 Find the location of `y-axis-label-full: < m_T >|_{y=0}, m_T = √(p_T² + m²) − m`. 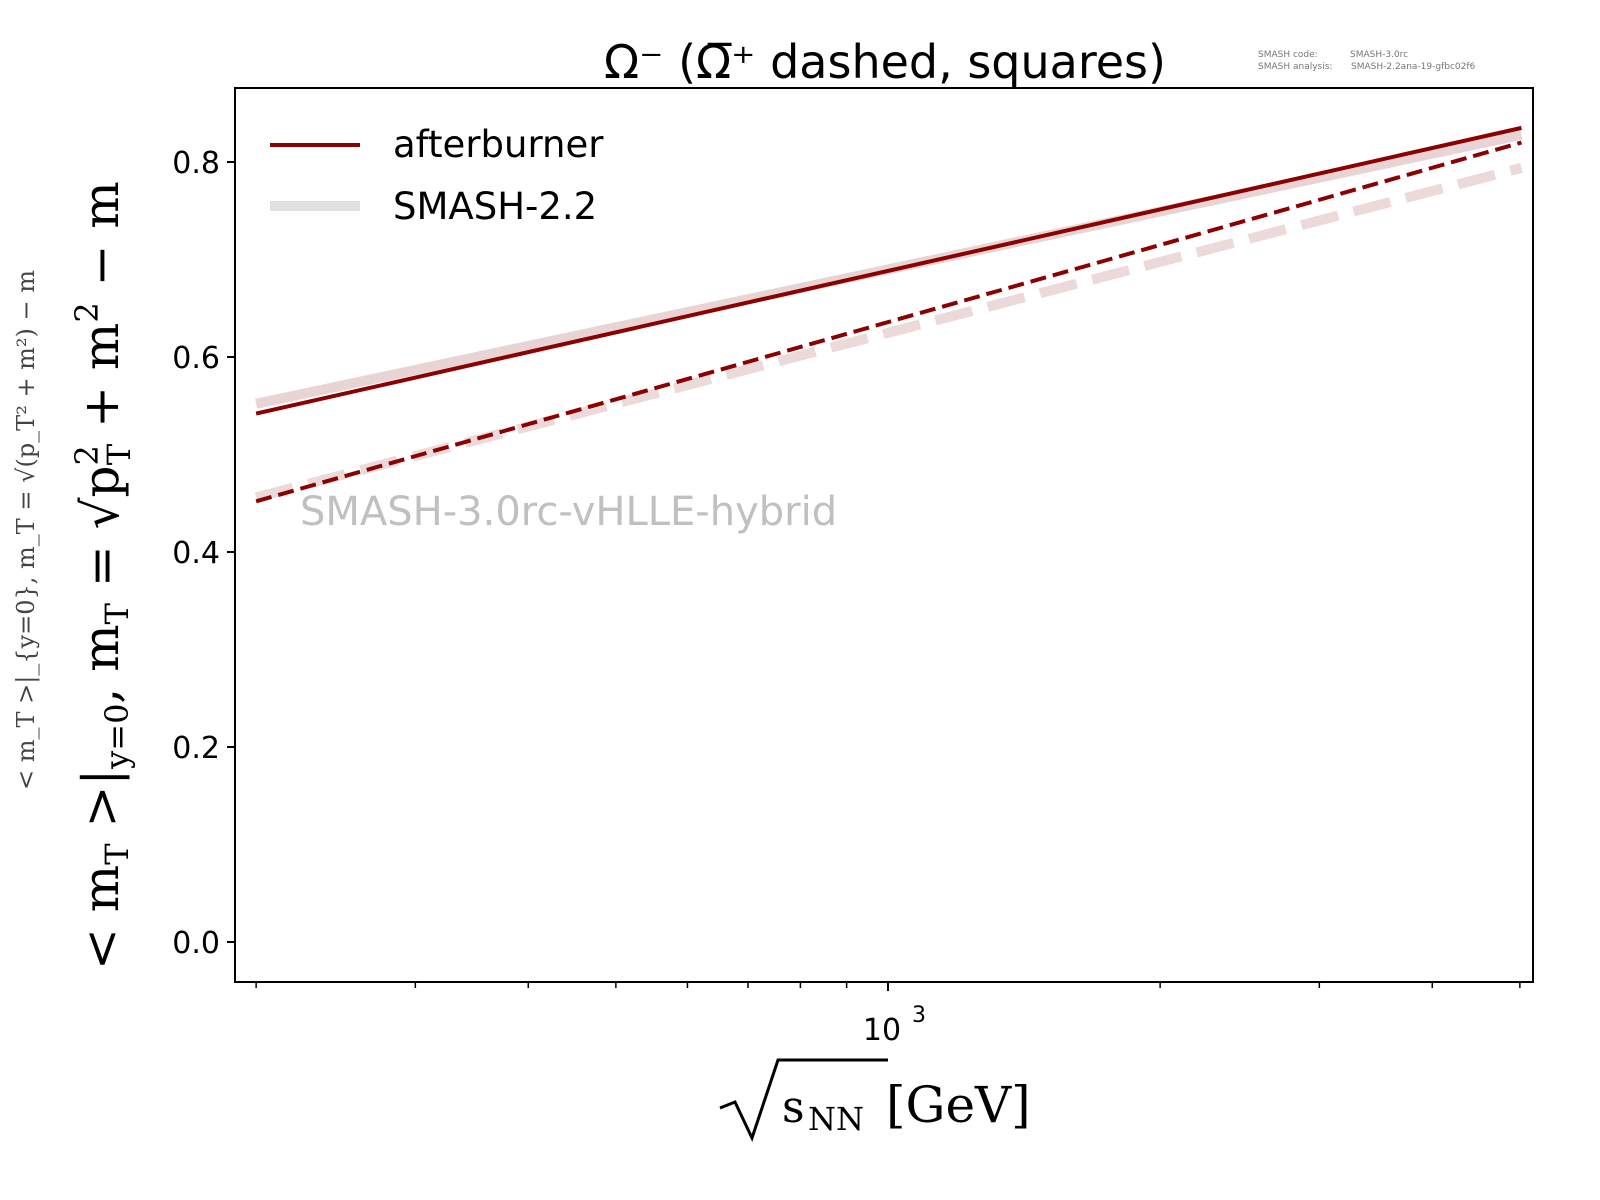

y-axis-label-full: < m_T >|_{y=0}, m_T = √(p_T² + m²) − m is located at coordinates (26, 530).